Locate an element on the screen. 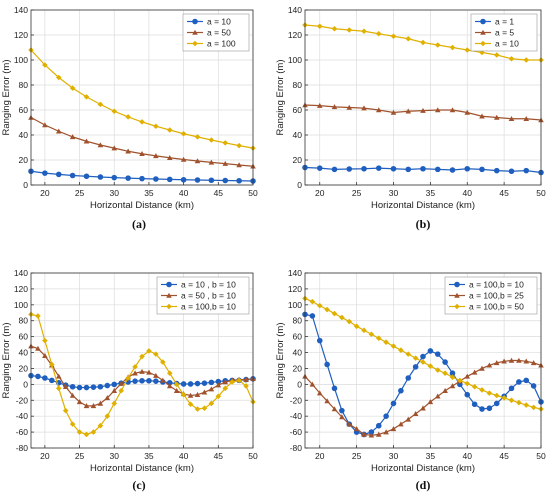  y-tick-label: -20 is located at coordinates (296, 400).